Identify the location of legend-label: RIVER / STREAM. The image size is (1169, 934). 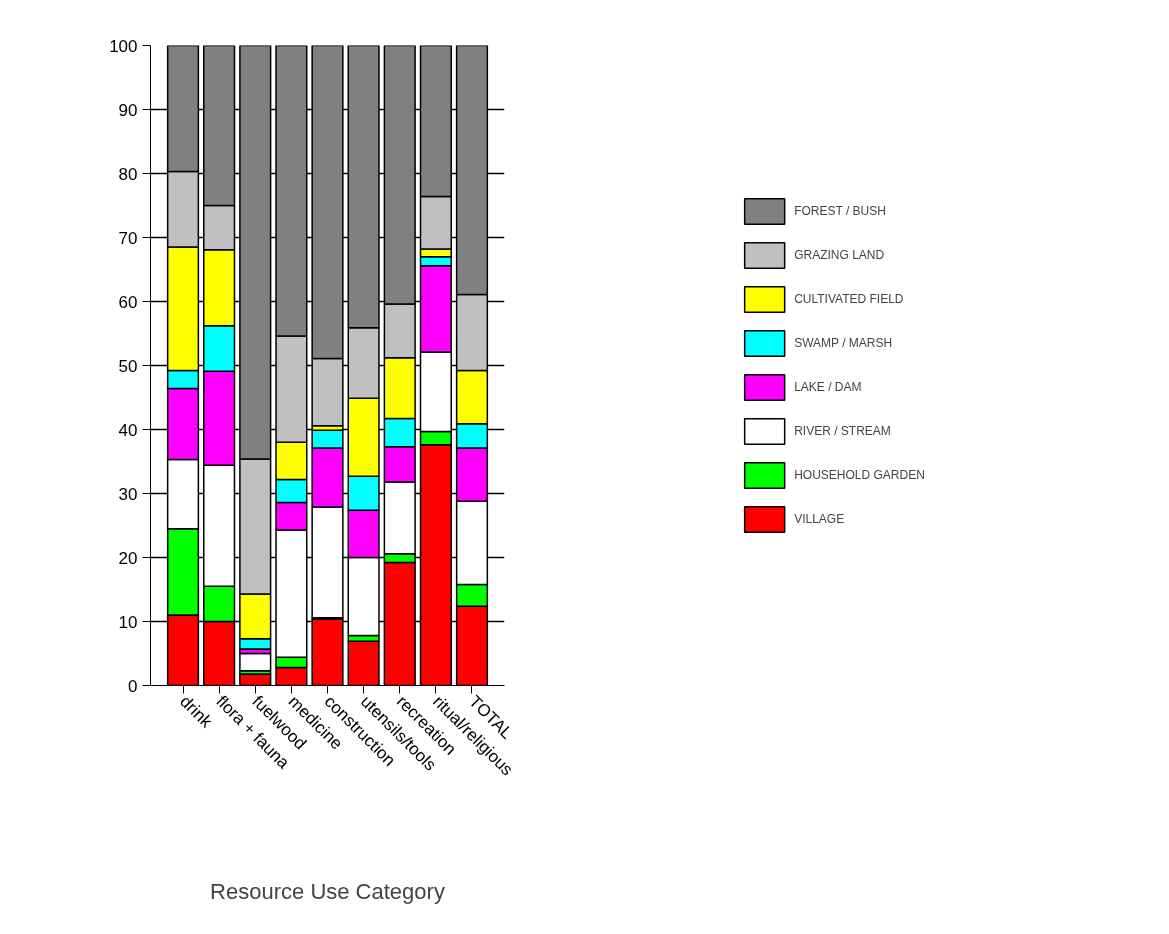
(842, 431).